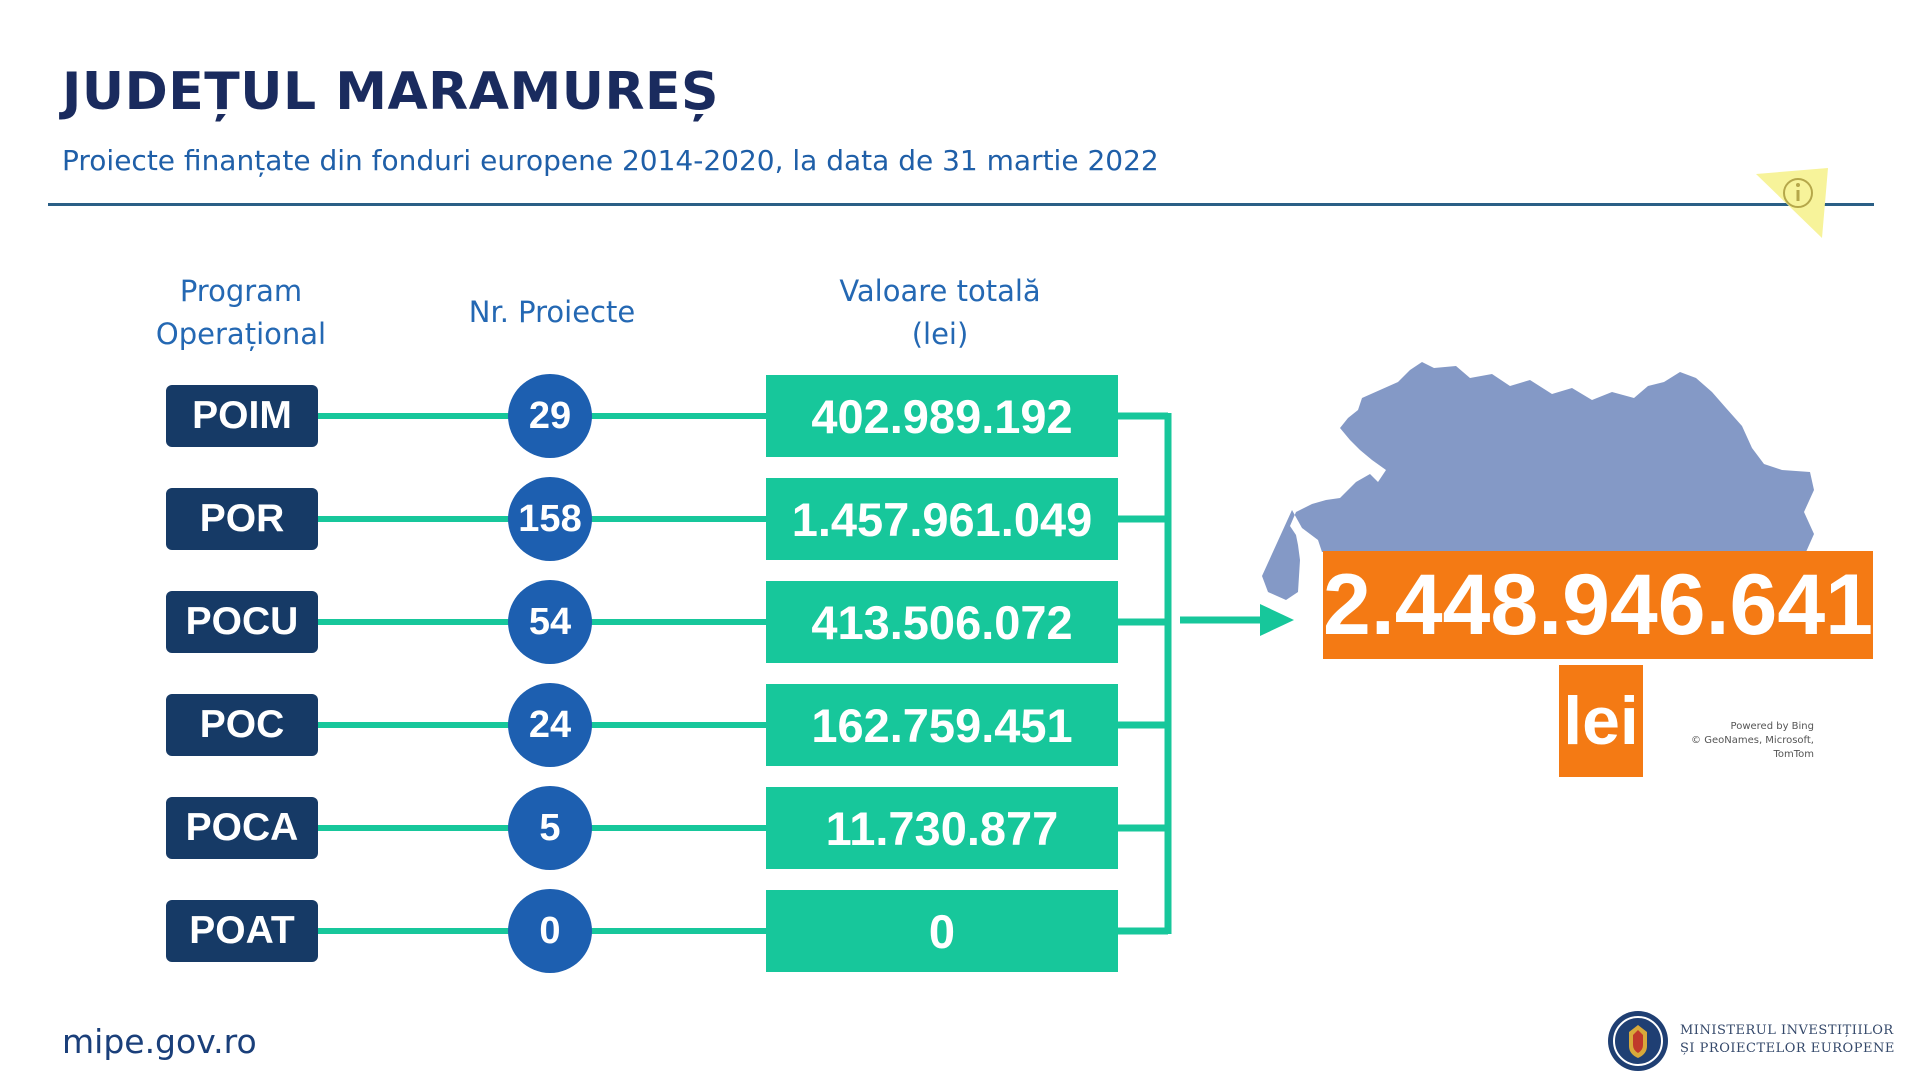 The height and width of the screenshot is (1072, 1919). Describe the element at coordinates (1538, 481) in the screenshot. I see `county-map-shape` at that location.